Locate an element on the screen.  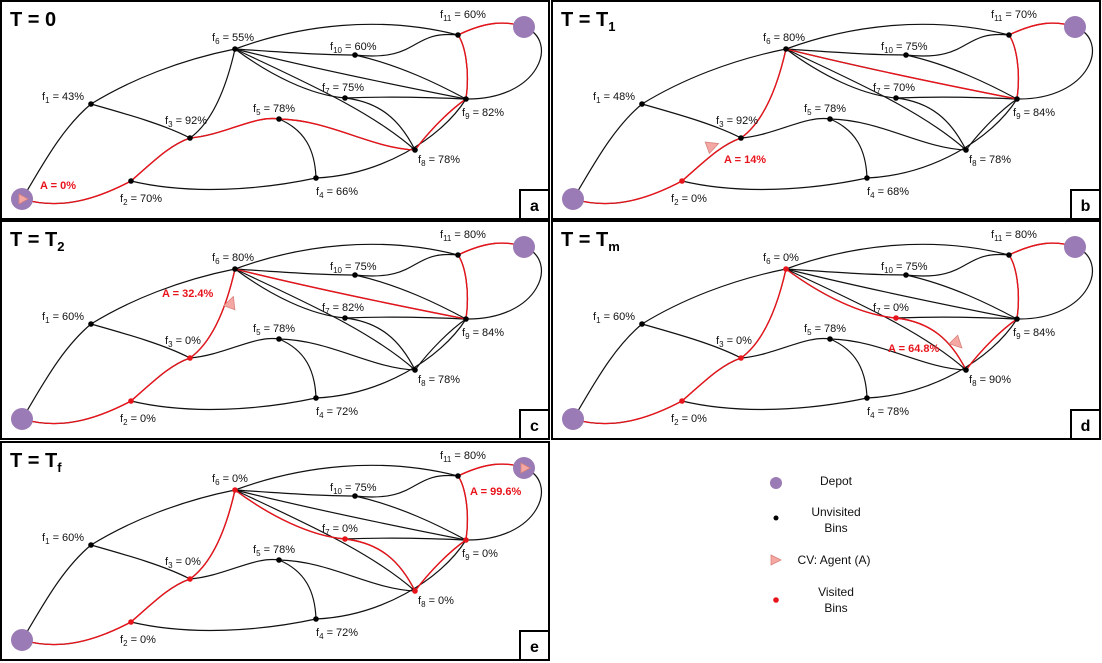
panel-letter: b is located at coordinates (1086, 206).